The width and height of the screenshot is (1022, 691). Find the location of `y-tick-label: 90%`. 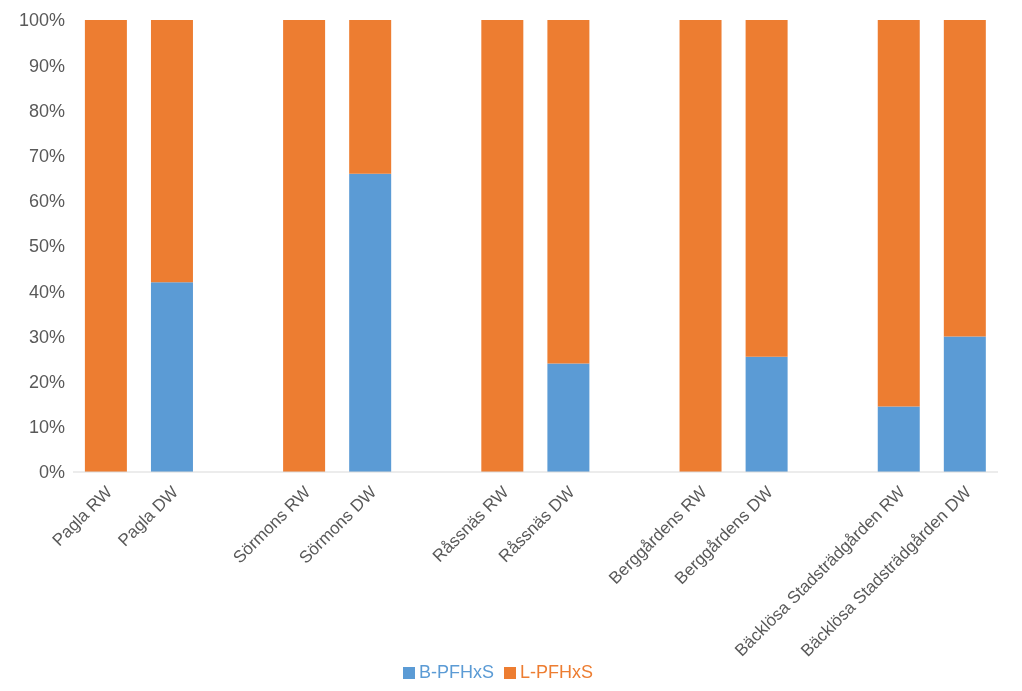

y-tick-label: 90% is located at coordinates (46, 65).